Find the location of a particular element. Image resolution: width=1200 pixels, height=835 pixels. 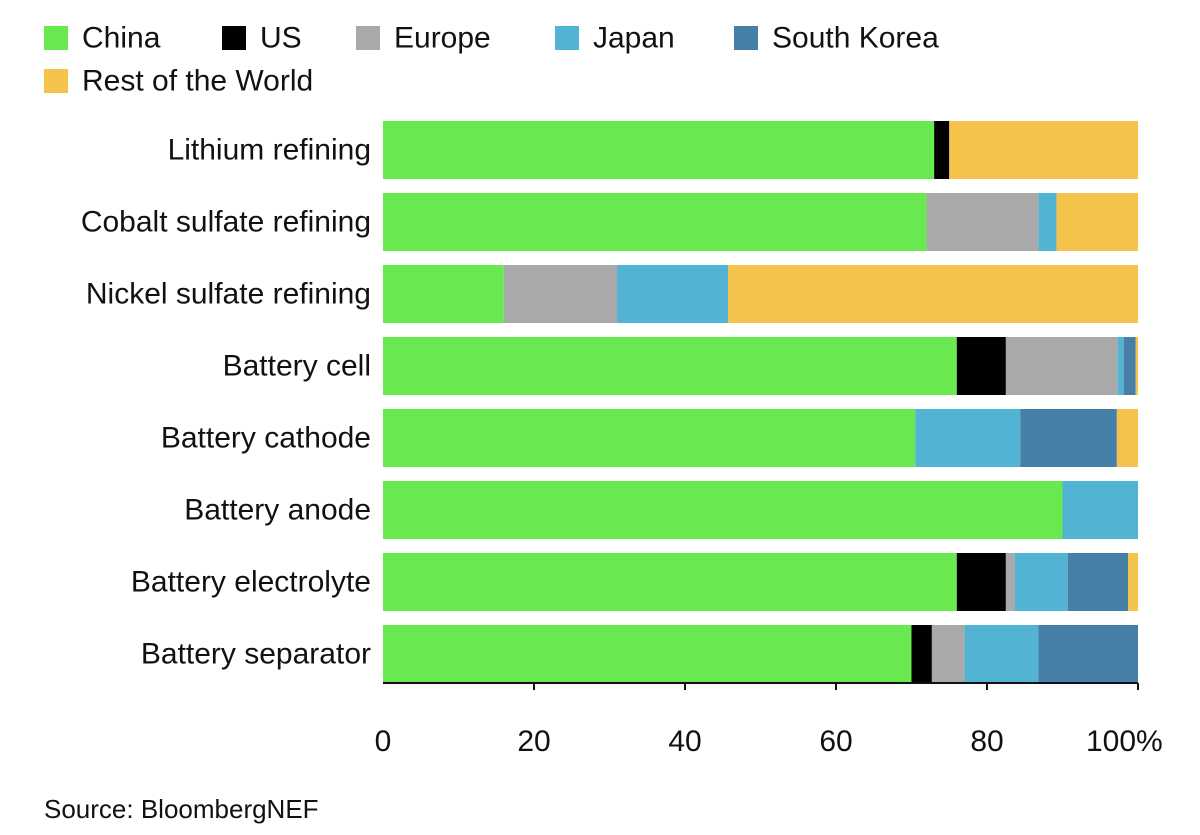

bar-segment-battery-cell-south-korea is located at coordinates (1129, 366).